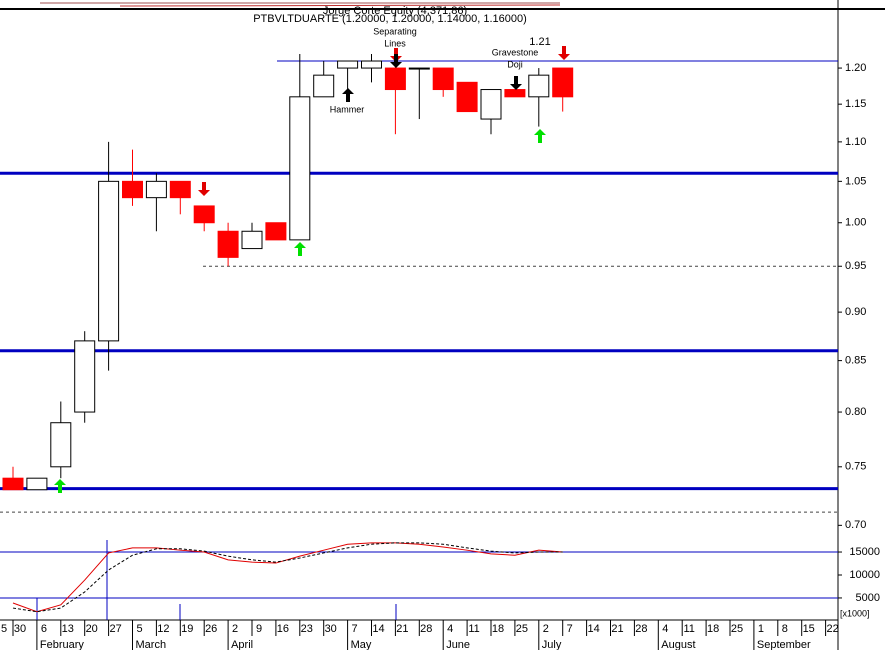 The image size is (885, 650). I want to click on y-tick-label: 1.00, so click(855, 223).